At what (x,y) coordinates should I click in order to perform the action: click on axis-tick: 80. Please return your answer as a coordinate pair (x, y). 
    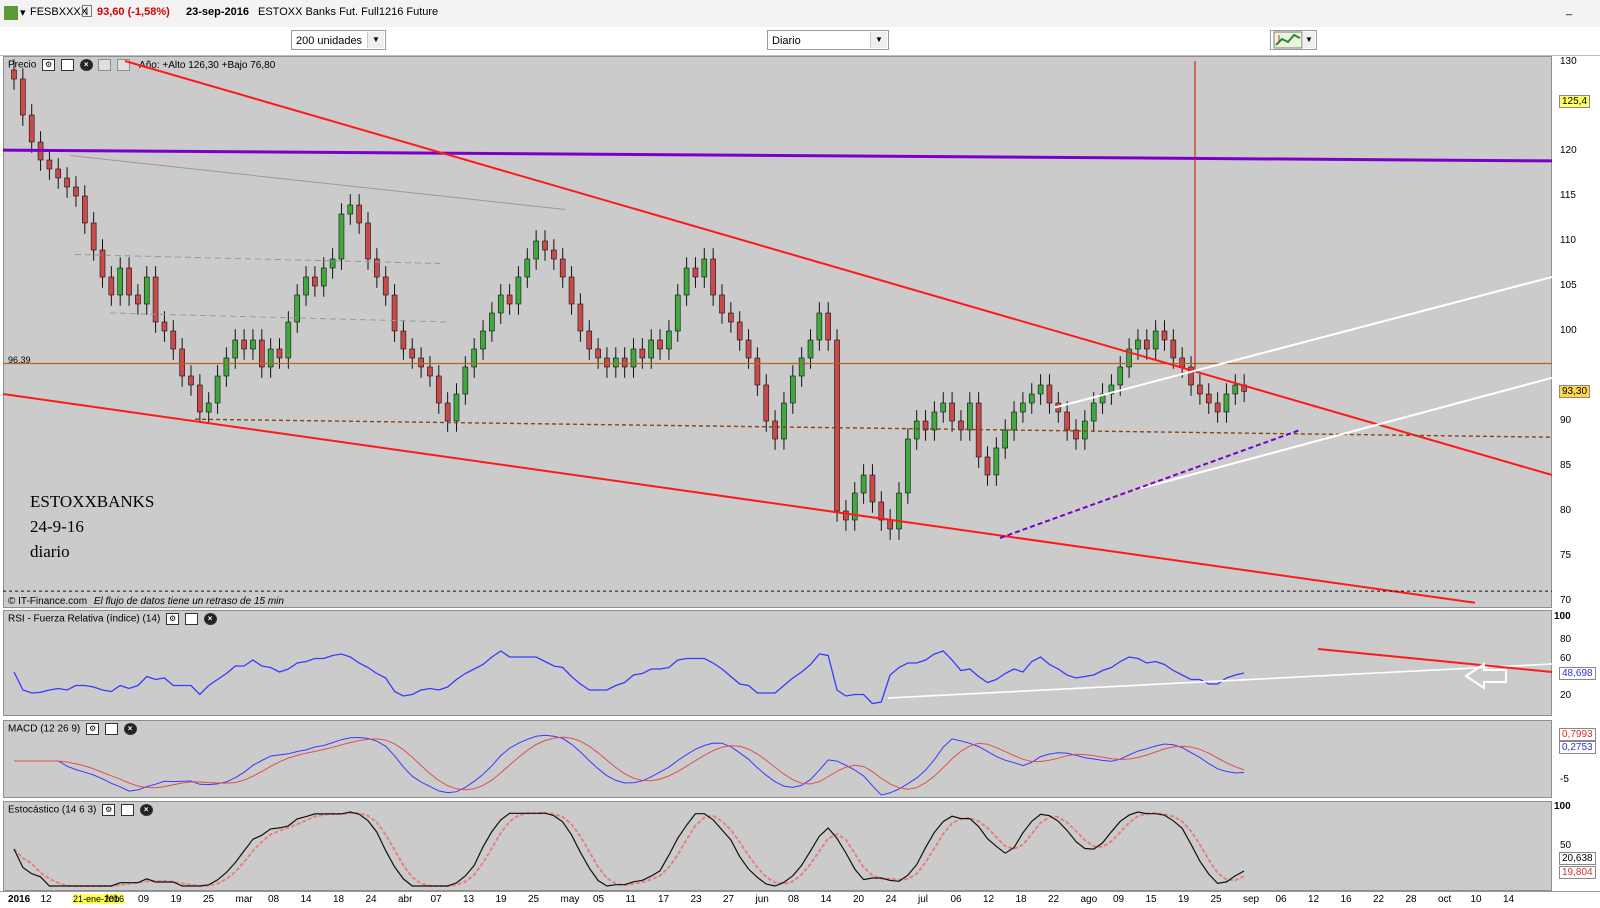
    Looking at the image, I should click on (1566, 639).